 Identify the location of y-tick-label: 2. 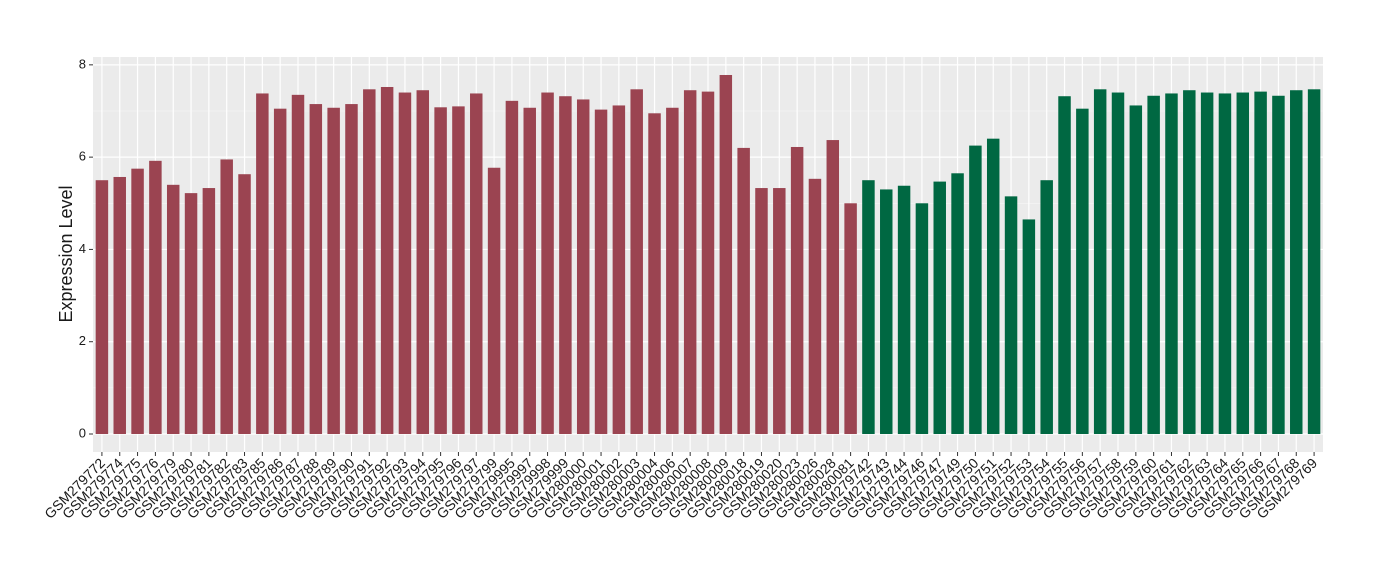
(82, 340).